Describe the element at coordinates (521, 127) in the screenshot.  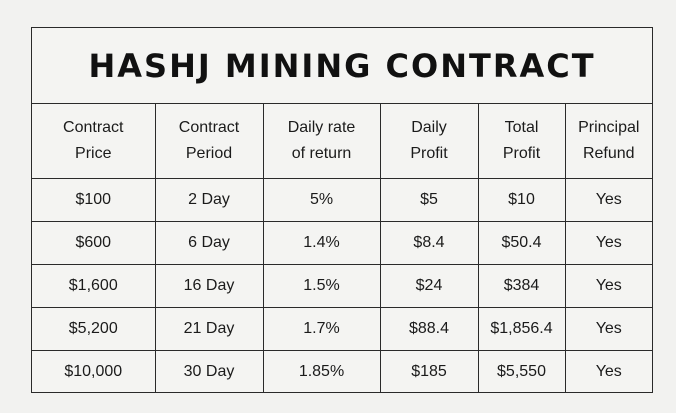
I see `header-line: Total` at that location.